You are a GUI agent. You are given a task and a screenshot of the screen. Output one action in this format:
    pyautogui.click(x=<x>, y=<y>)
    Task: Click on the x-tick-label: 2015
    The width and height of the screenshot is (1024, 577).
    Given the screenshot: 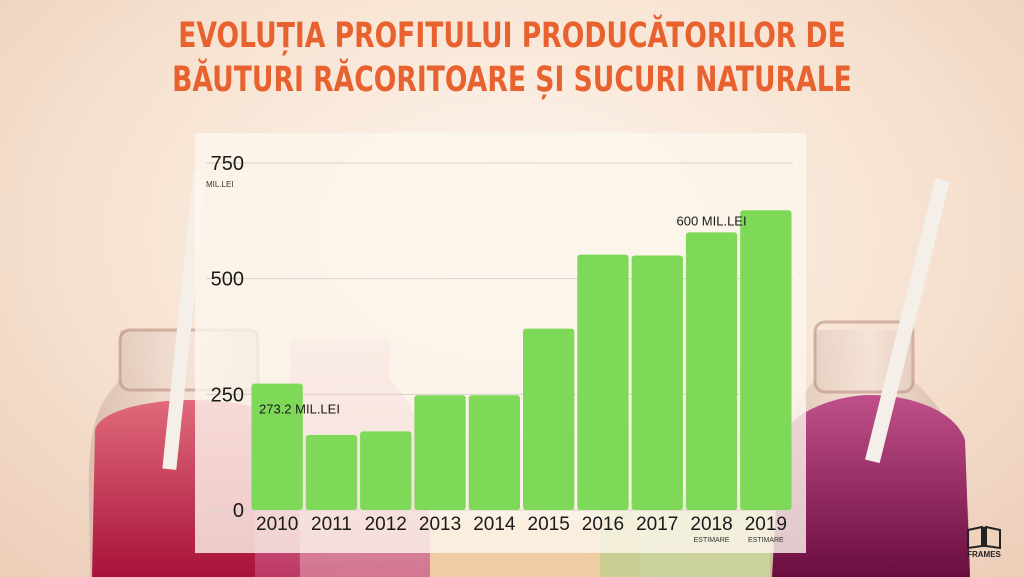 What is the action you would take?
    pyautogui.click(x=549, y=524)
    